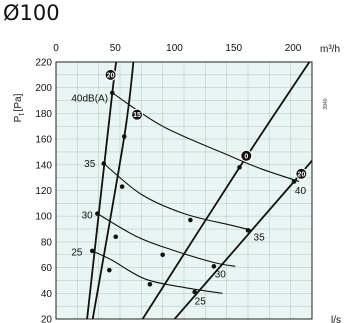 This screenshot has width=352, height=323. I want to click on curve-badge: 0, so click(246, 155).